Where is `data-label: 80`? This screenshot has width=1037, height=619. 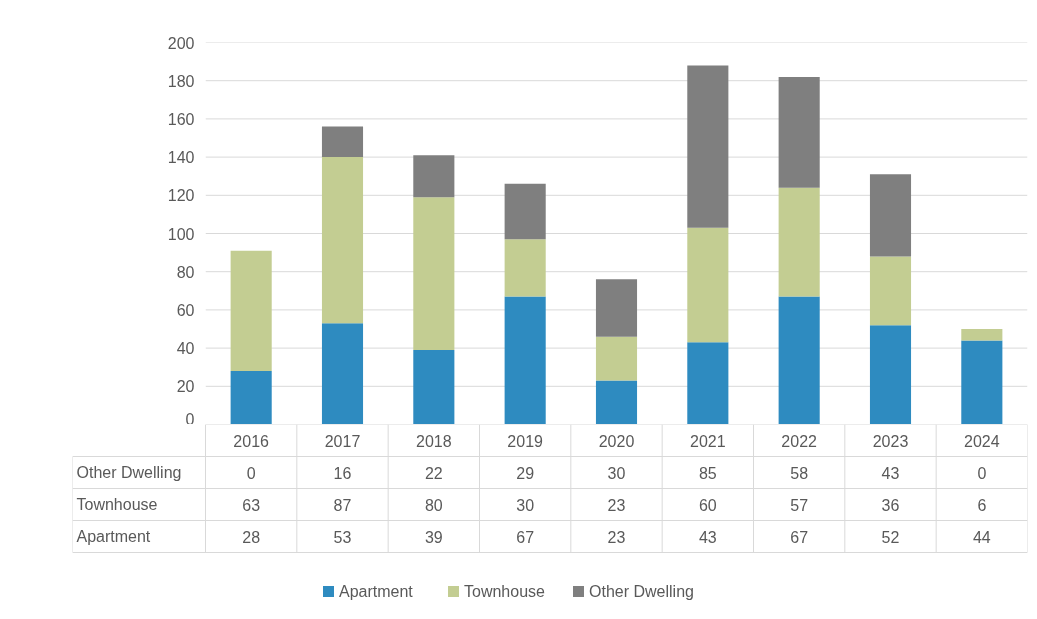
data-label: 80 is located at coordinates (433, 505).